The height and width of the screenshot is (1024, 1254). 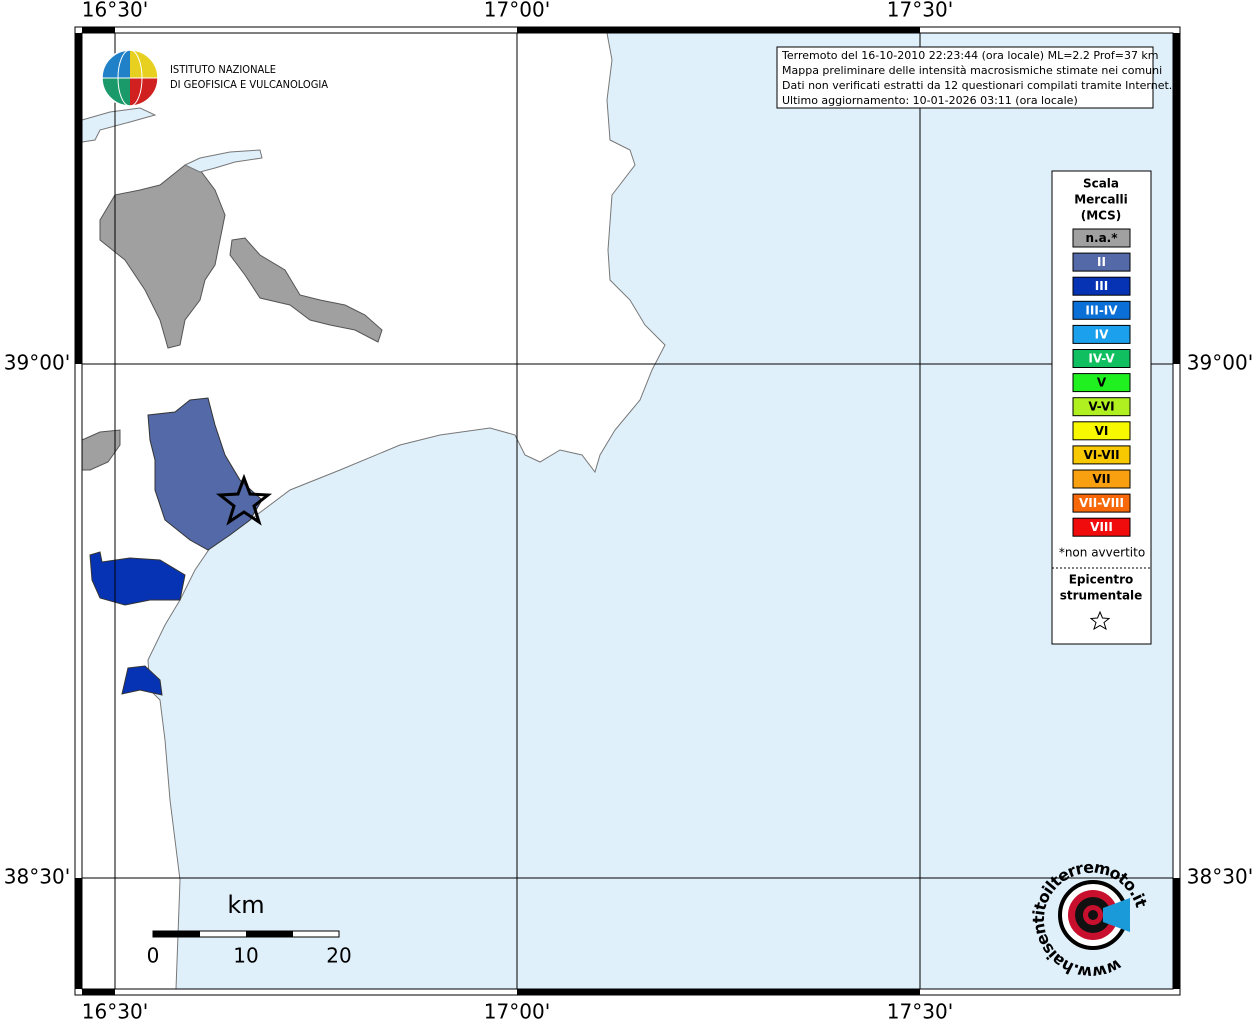 What do you see at coordinates (1101, 200) in the screenshot?
I see `legend-title: Mercalli` at bounding box center [1101, 200].